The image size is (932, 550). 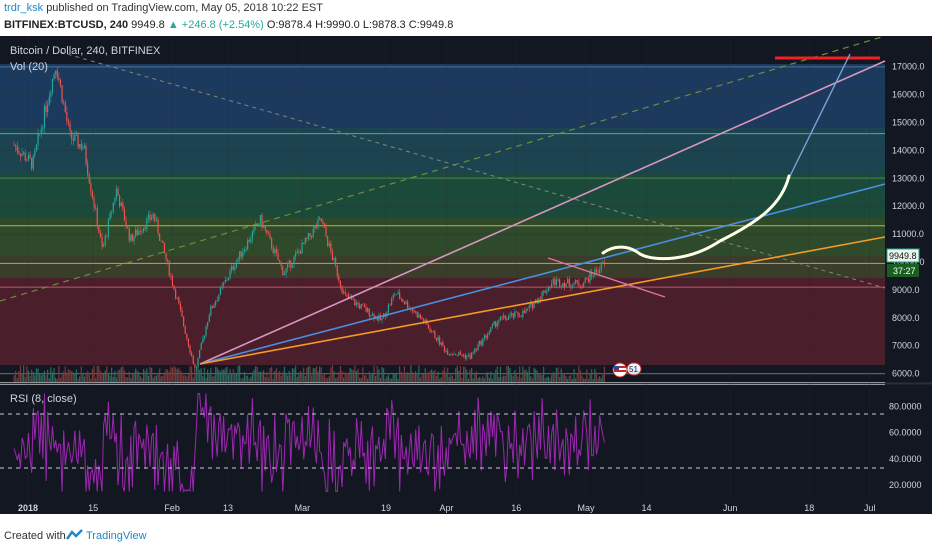 What do you see at coordinates (905, 433) in the screenshot?
I see `rsi-tick-label: 60.0000` at bounding box center [905, 433].